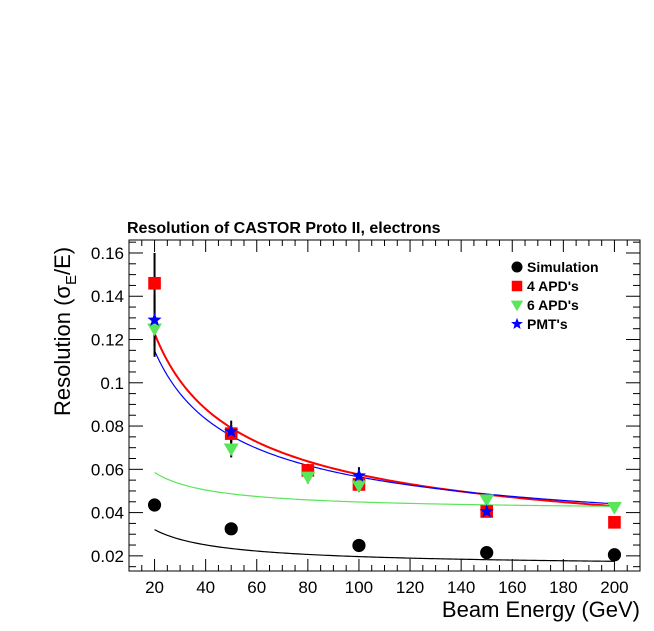 The width and height of the screenshot is (654, 631). Describe the element at coordinates (307, 587) in the screenshot. I see `x-tick-label: 80` at that location.